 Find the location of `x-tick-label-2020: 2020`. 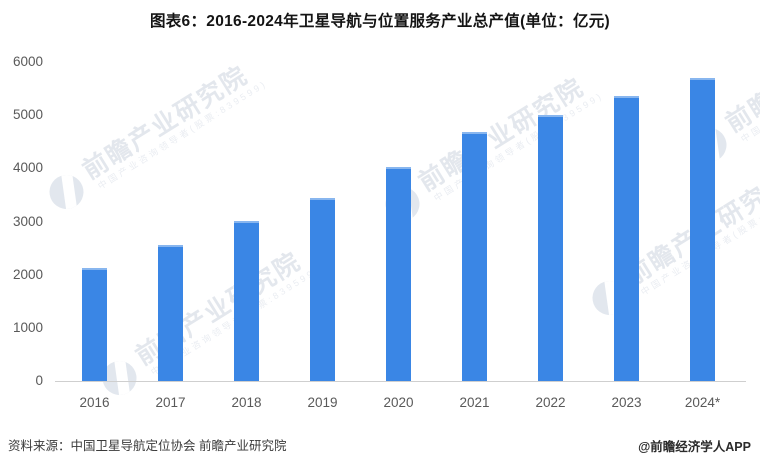

x-tick-label-2020: 2020 is located at coordinates (398, 402).